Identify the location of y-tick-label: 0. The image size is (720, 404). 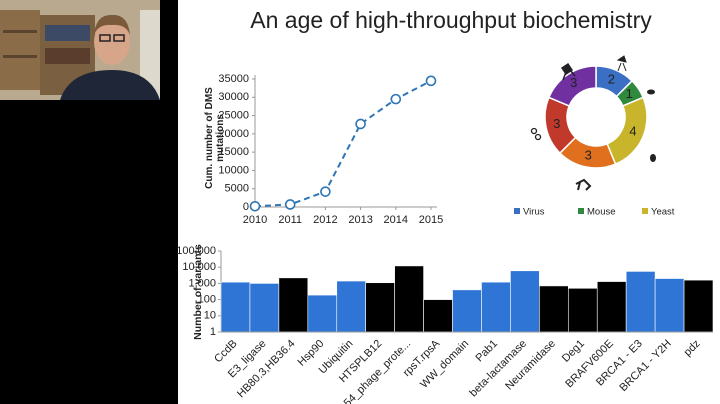
(246, 207).